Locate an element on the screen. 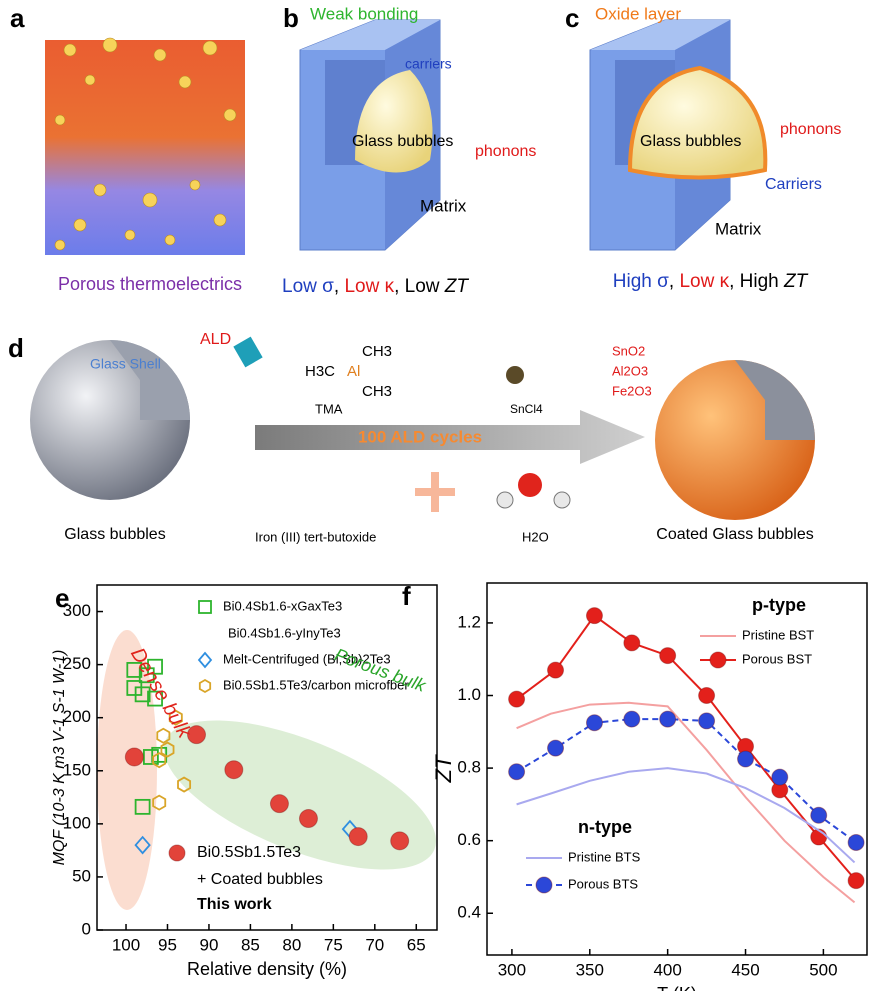 The width and height of the screenshot is (886, 996). y-axis-label: MQF (10-3 K m3 V-1 S-1 W-1) is located at coordinates (59, 758).